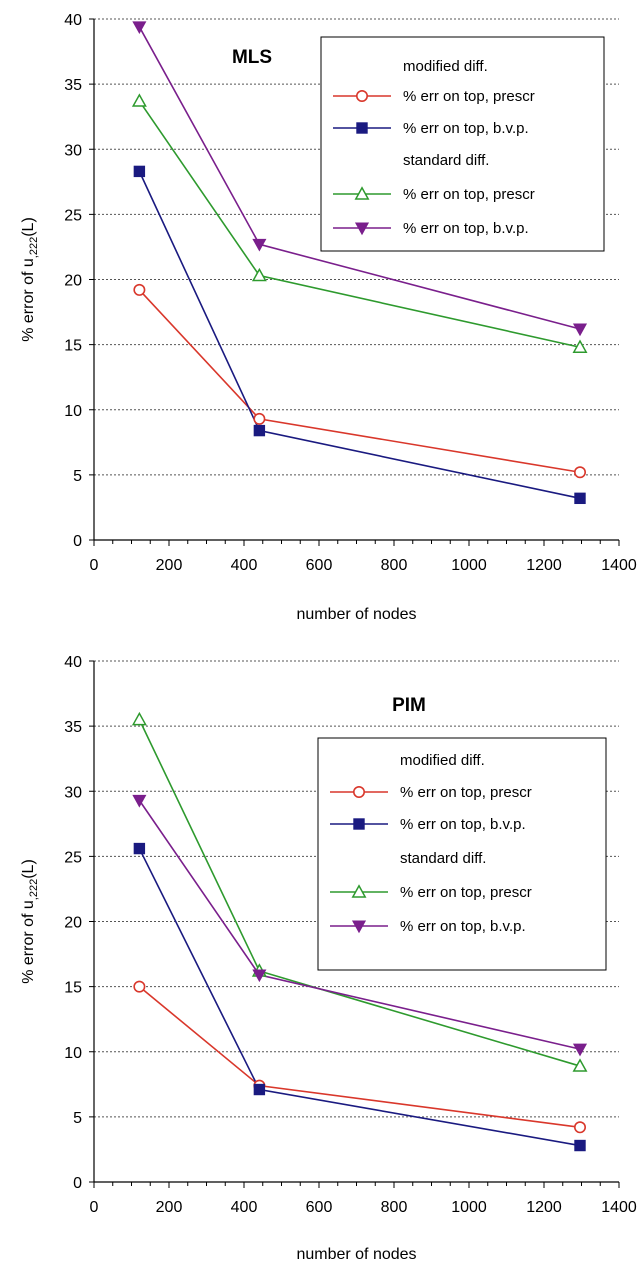 This screenshot has height=1266, width=637. Describe the element at coordinates (409, 705) in the screenshot. I see `chart-title: PIM` at that location.